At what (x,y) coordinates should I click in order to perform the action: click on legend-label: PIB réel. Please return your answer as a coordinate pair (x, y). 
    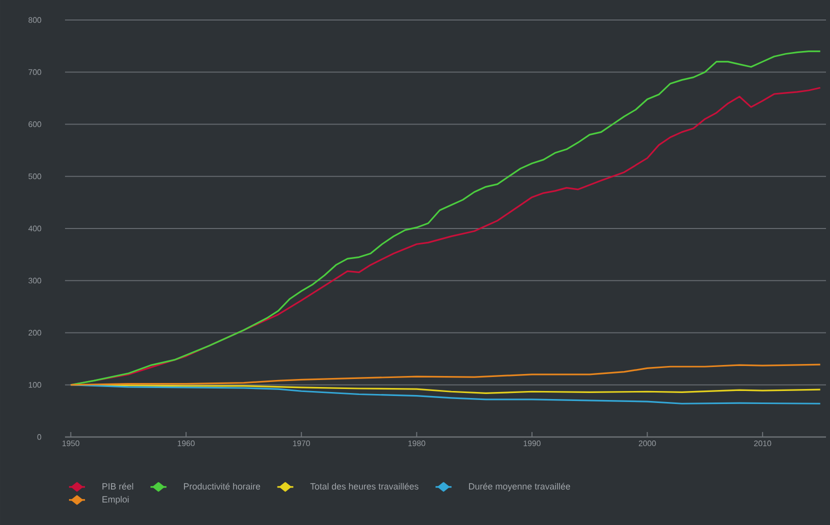
    Looking at the image, I should click on (118, 486).